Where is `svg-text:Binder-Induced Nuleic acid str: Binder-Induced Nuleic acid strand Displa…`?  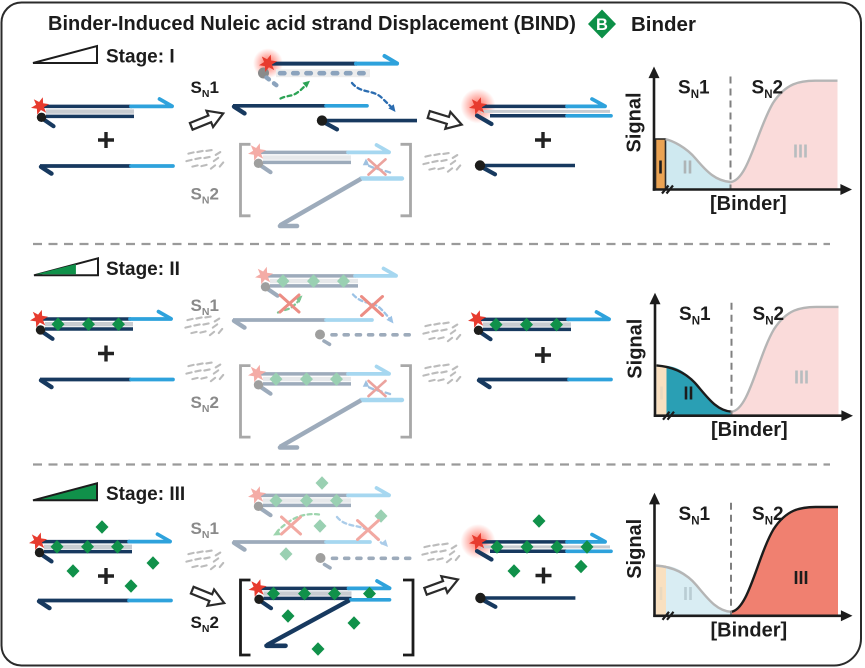
svg-text:Binder-Induced Nuleic acid str: Binder-Induced Nuleic acid strand Displa… is located at coordinates (312, 24).